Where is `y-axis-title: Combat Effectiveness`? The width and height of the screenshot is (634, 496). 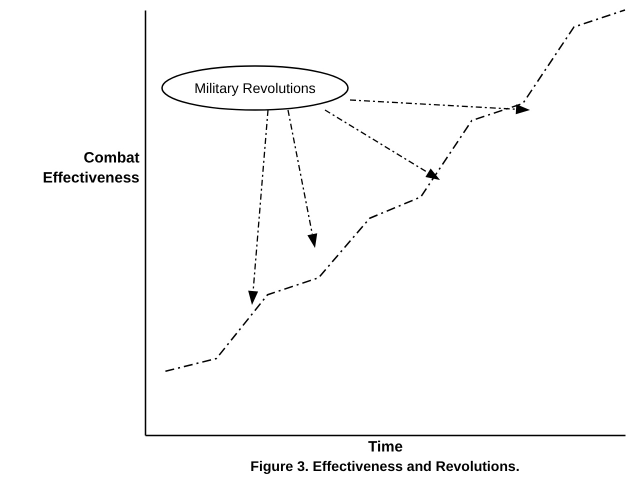 y-axis-title: Combat Effectiveness is located at coordinates (91, 168).